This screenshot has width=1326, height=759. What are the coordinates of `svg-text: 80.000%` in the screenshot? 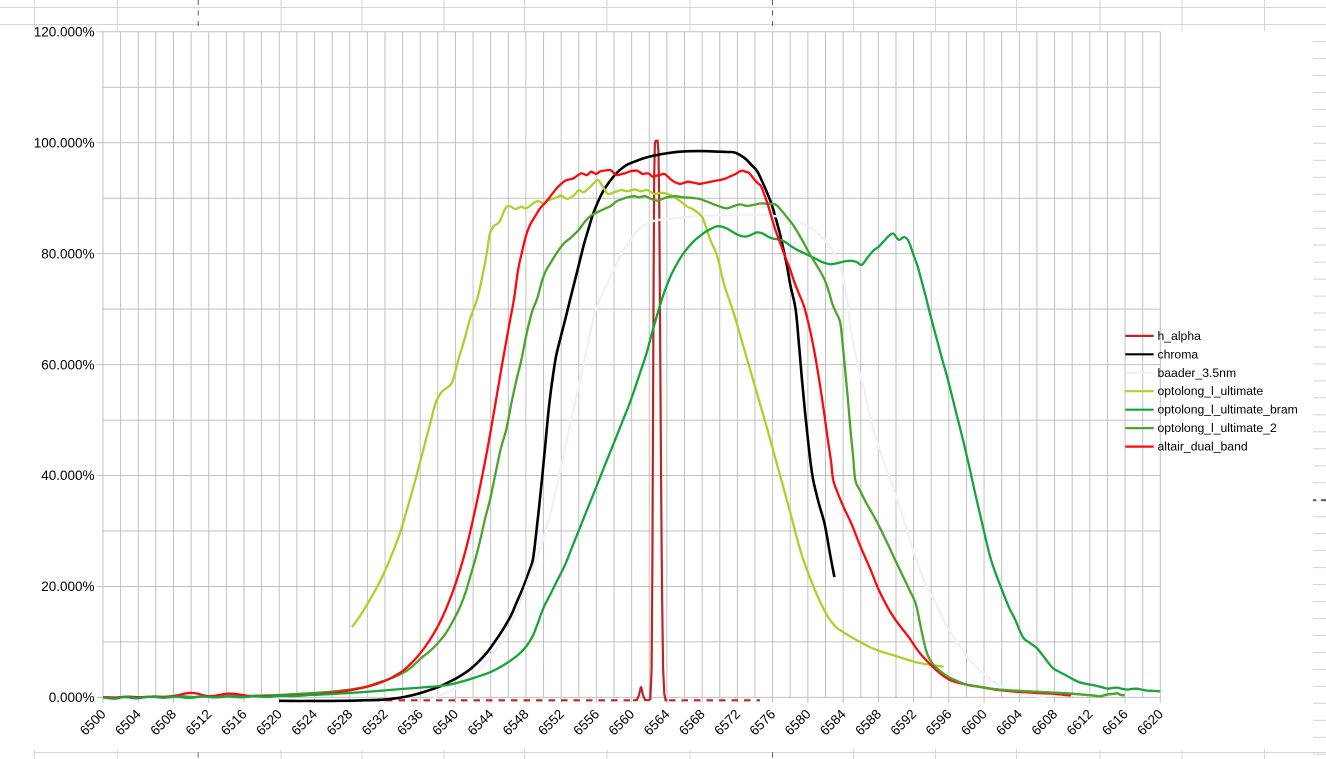 It's located at (67, 253).